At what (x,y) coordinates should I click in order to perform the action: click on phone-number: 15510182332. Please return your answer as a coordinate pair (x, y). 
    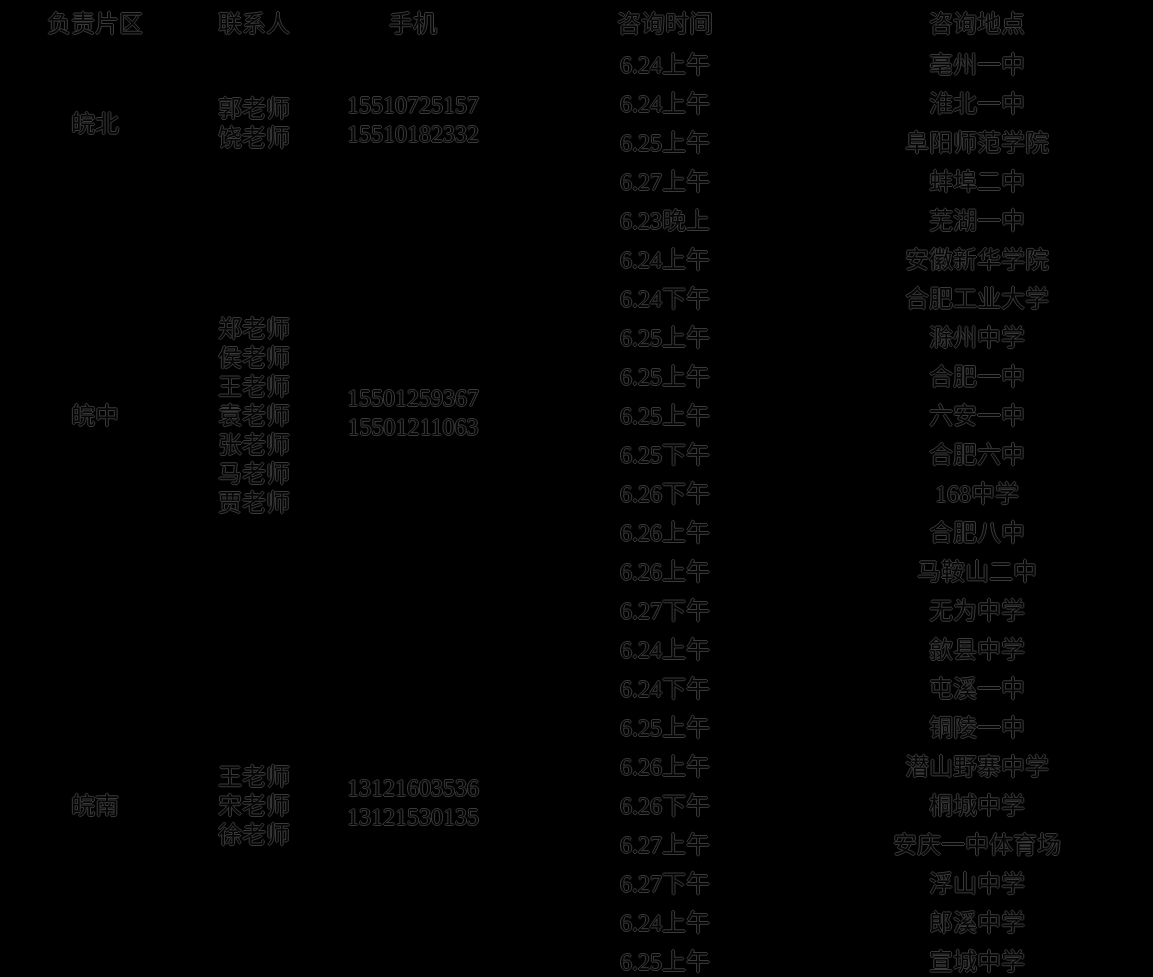
    Looking at the image, I should click on (413, 135).